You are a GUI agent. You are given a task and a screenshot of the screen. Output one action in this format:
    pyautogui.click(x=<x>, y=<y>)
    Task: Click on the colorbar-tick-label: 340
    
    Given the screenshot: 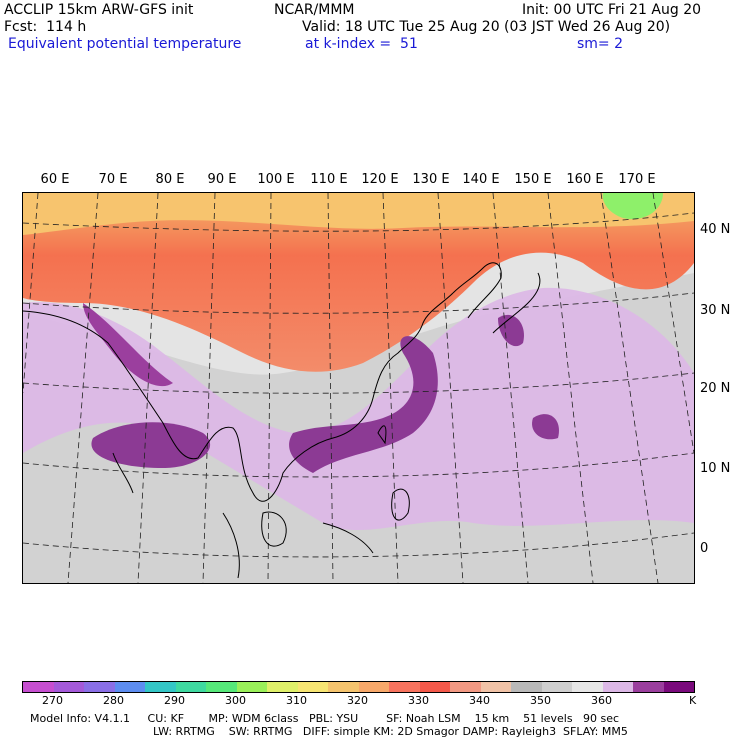 What is the action you would take?
    pyautogui.click(x=479, y=700)
    